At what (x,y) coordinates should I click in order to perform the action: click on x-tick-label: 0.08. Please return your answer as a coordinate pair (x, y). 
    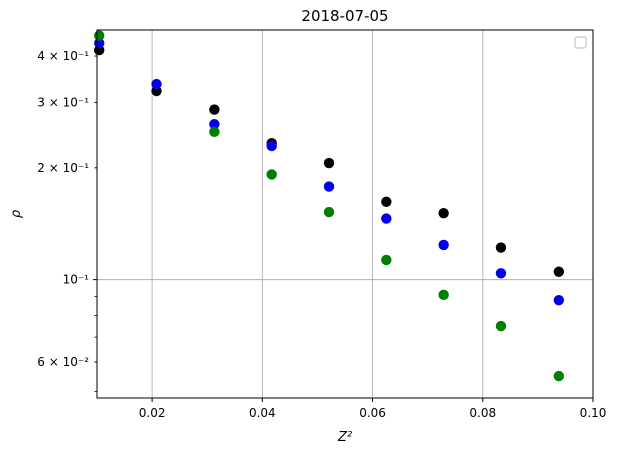
    Looking at the image, I should click on (482, 413).